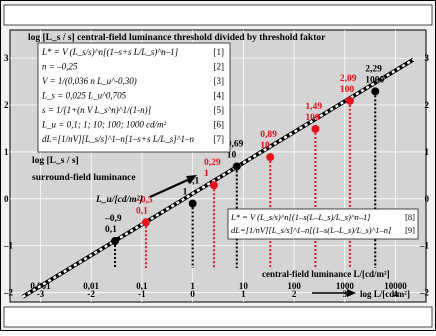 The width and height of the screenshot is (436, 336). Describe the element at coordinates (410, 217) in the screenshot. I see `equation-right-num: [8]` at that location.